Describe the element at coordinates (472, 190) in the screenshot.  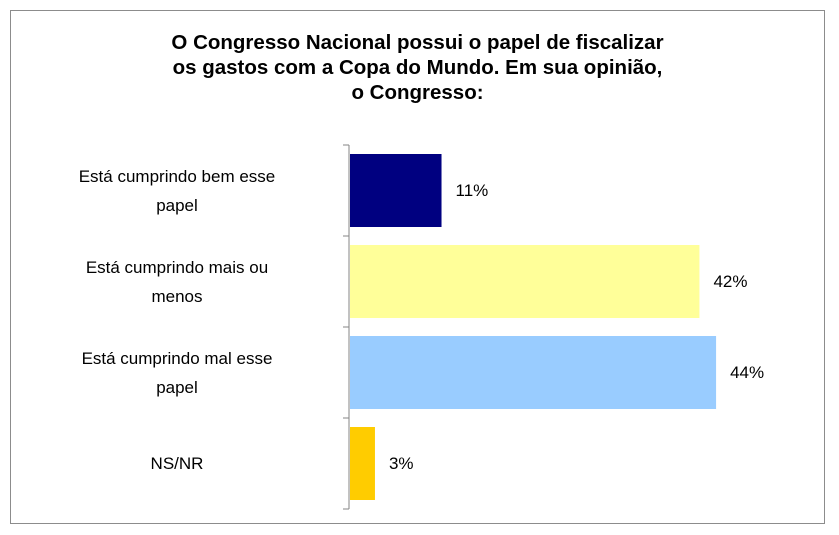
I see `data-label: 11%` at that location.